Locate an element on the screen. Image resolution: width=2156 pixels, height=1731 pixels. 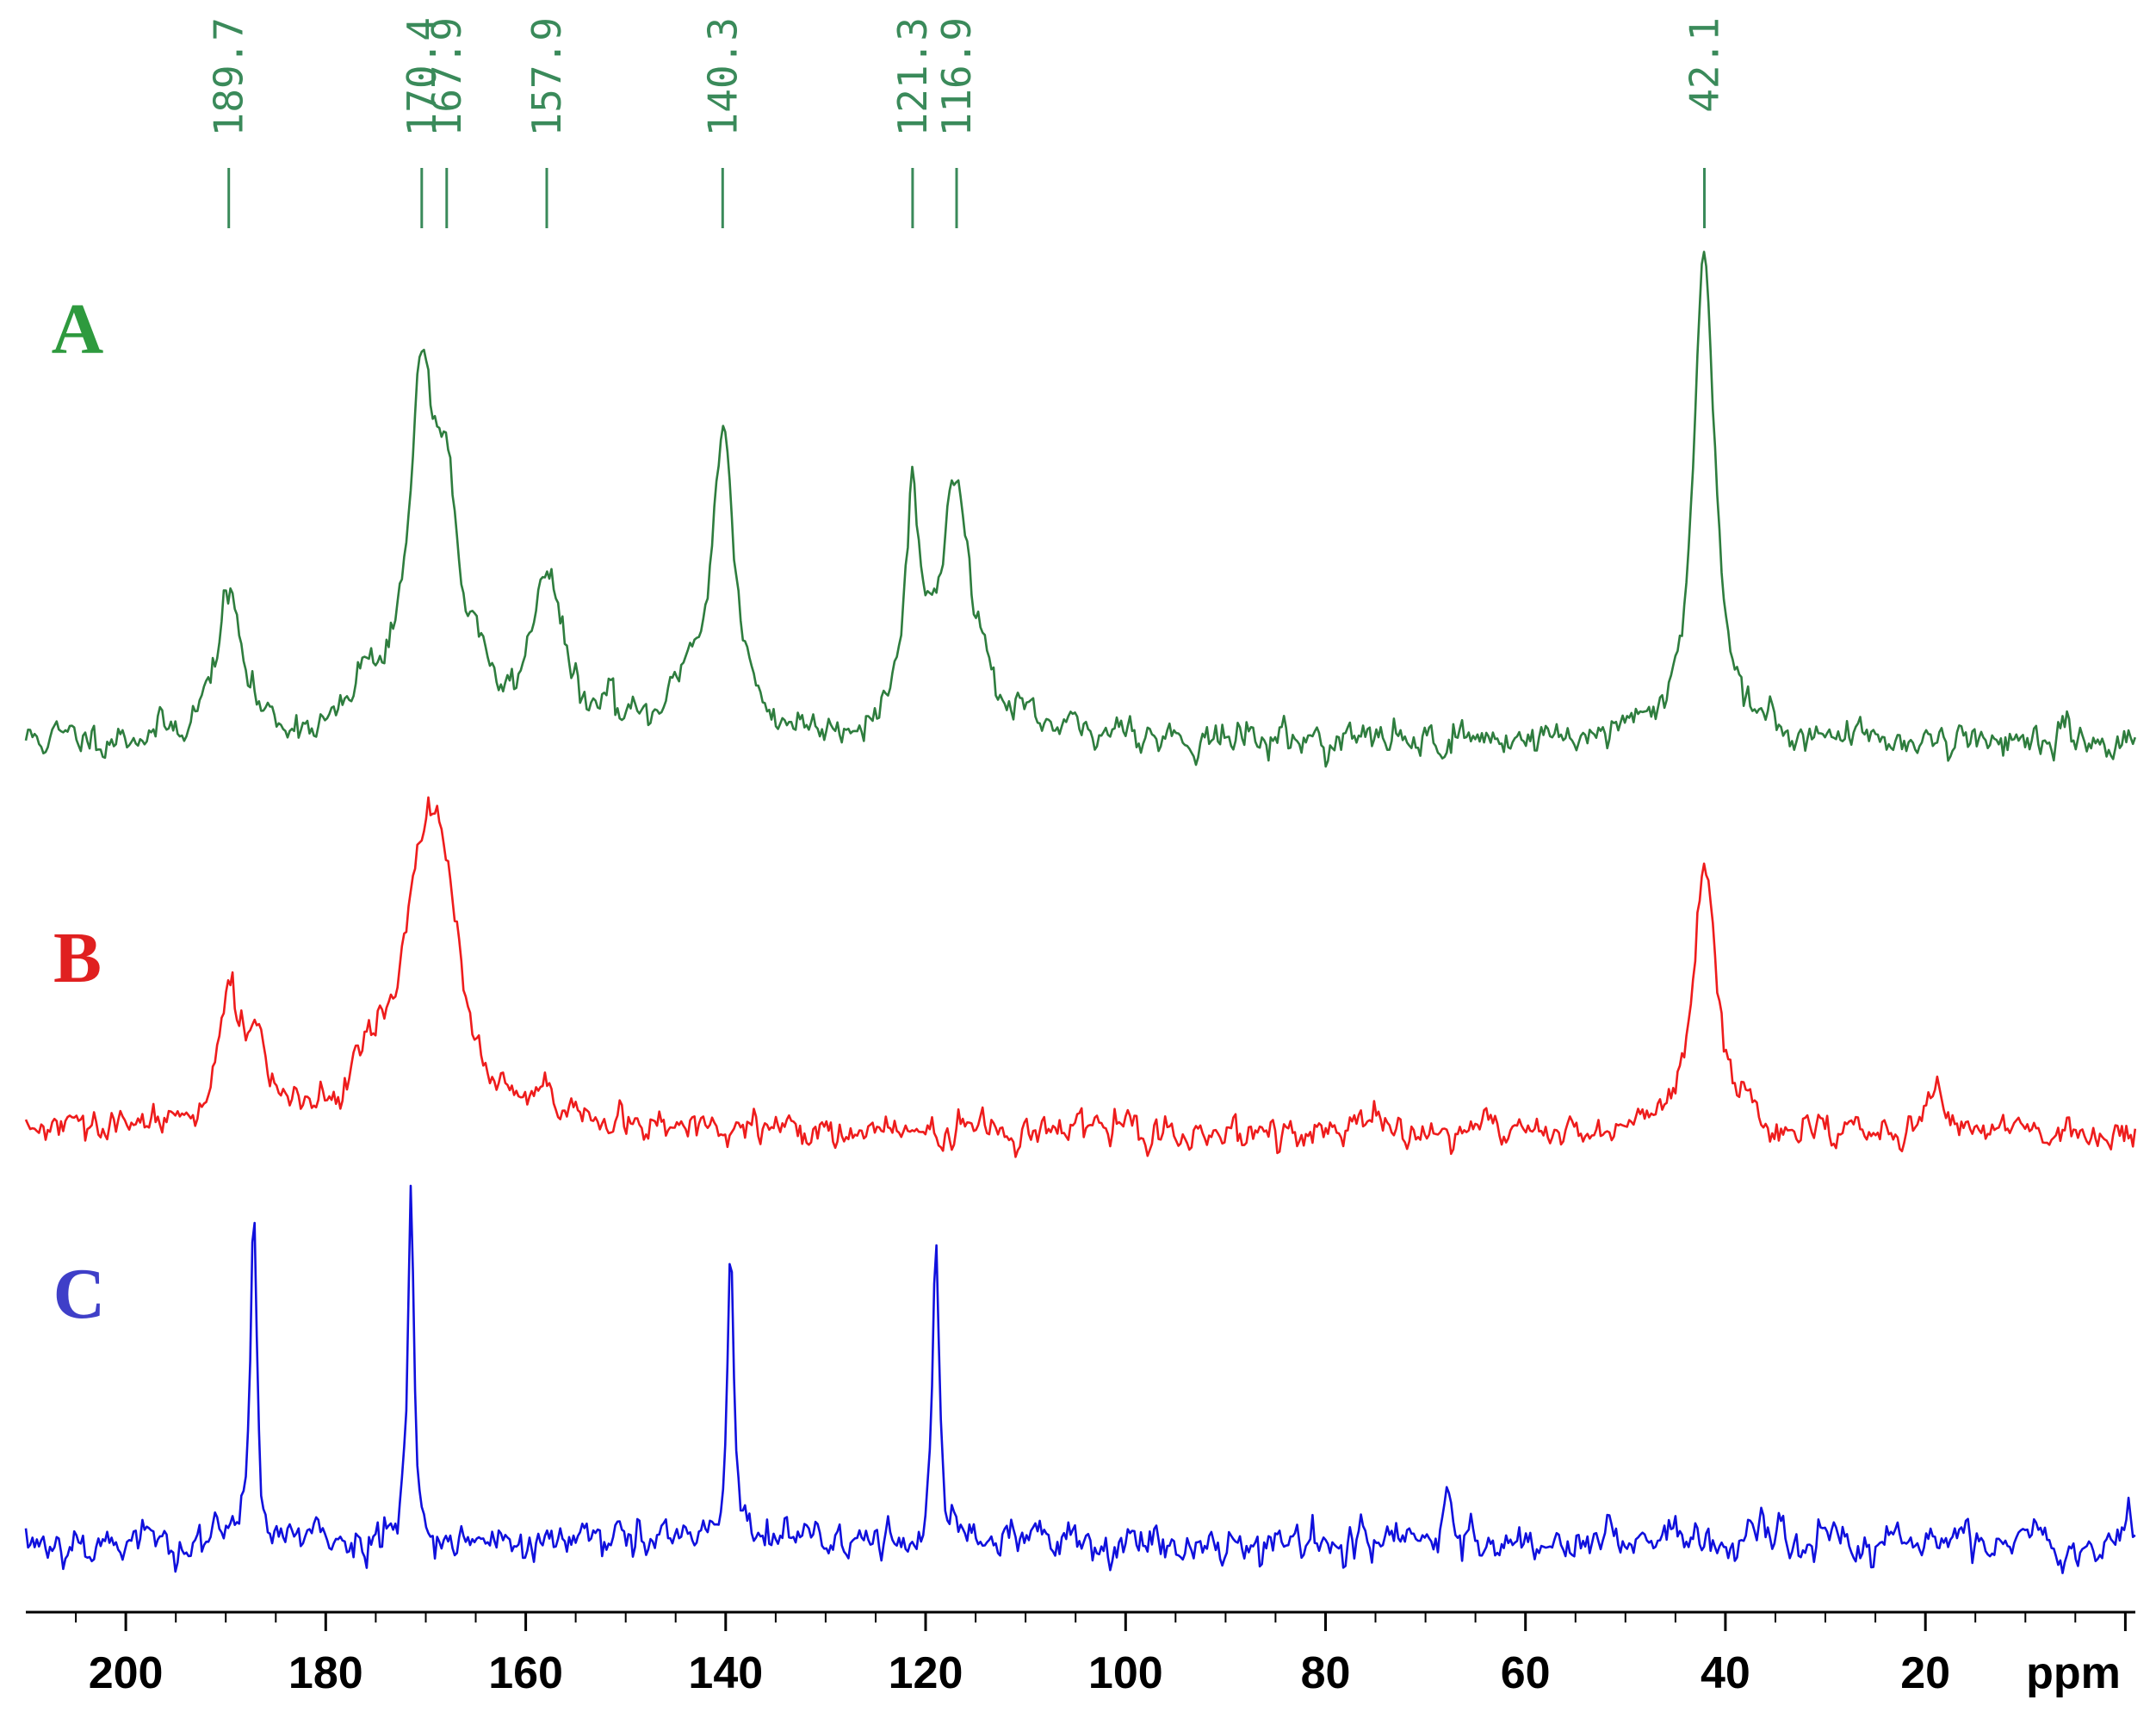
peak-label-text: 116.9 is located at coordinates (957, 76).